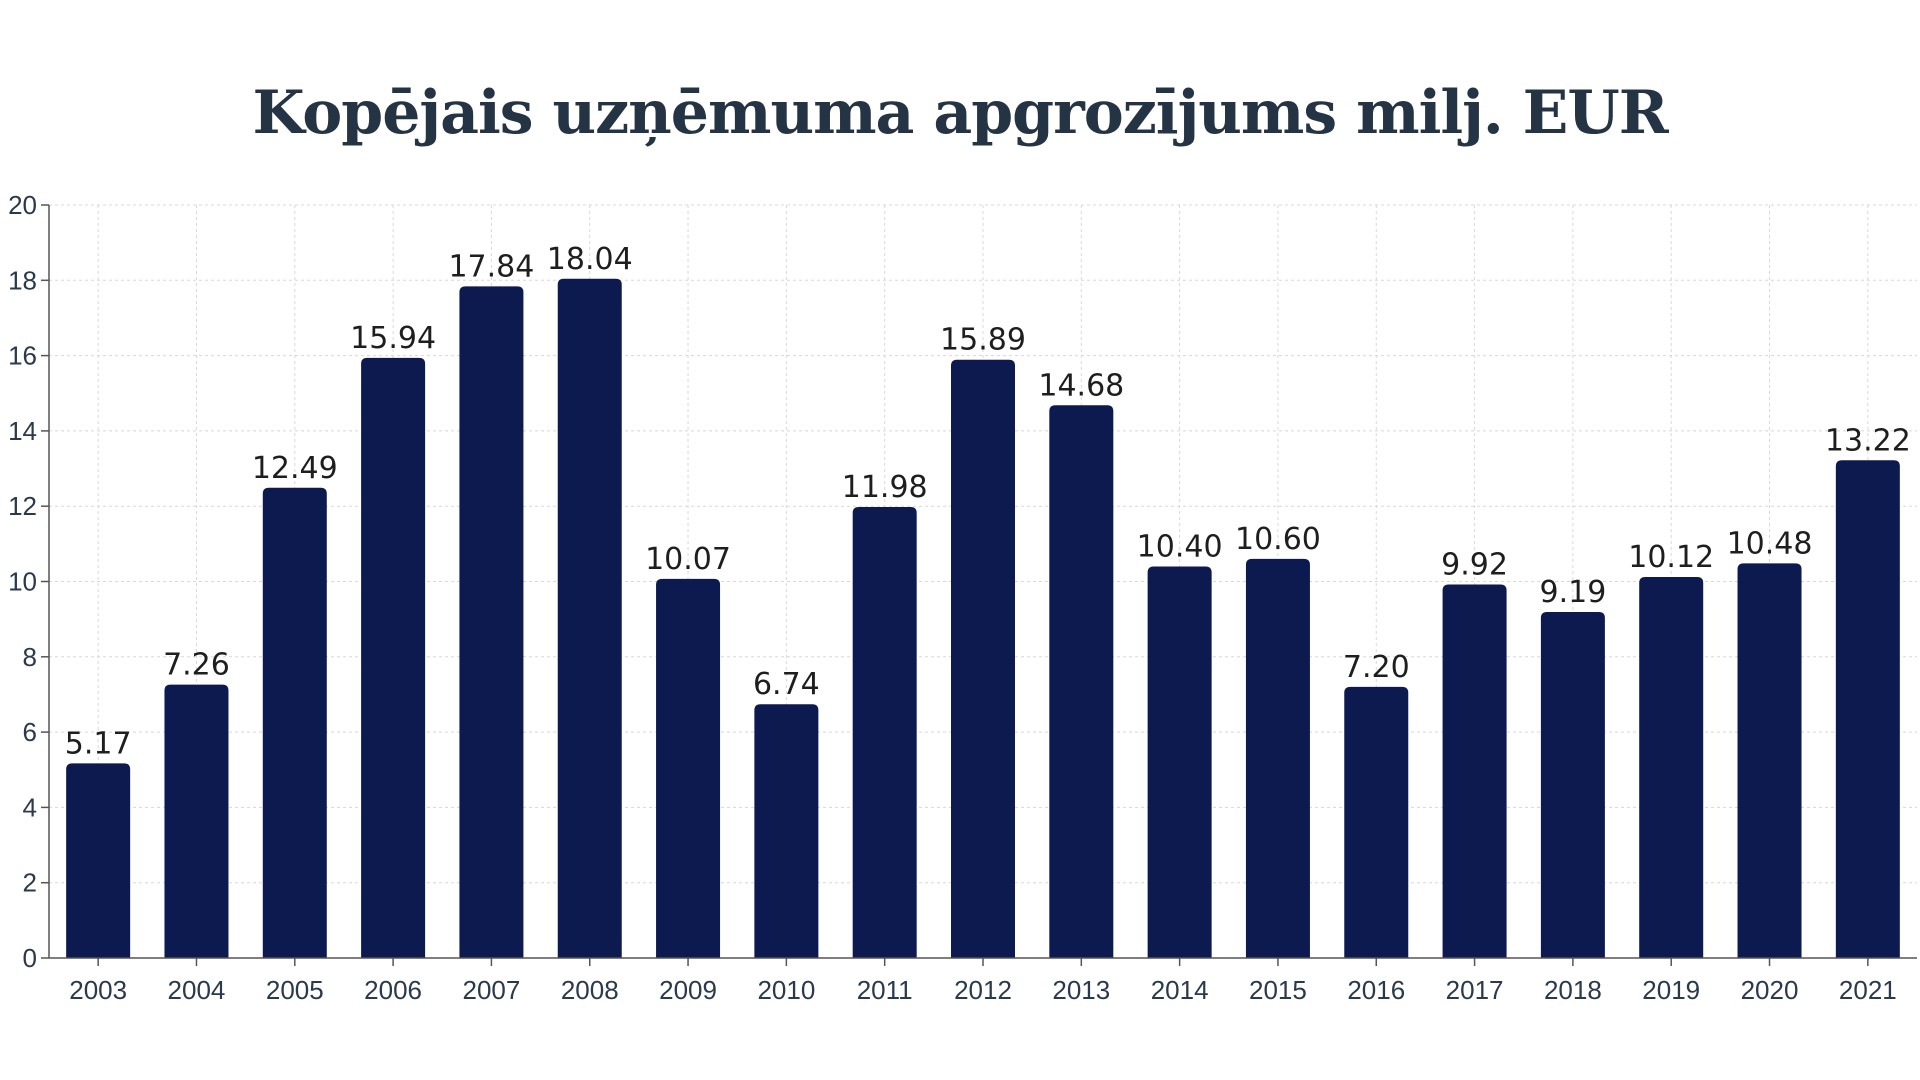  What do you see at coordinates (884, 732) in the screenshot?
I see `bar-2011` at bounding box center [884, 732].